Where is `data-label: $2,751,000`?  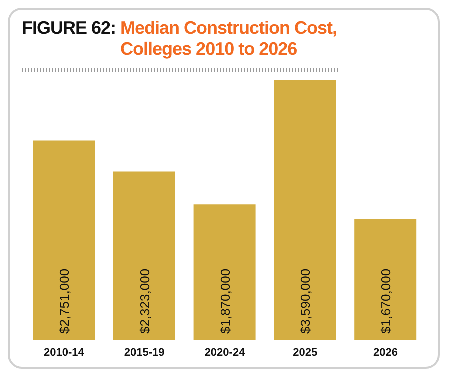 data-label: $2,751,000 is located at coordinates (64, 301).